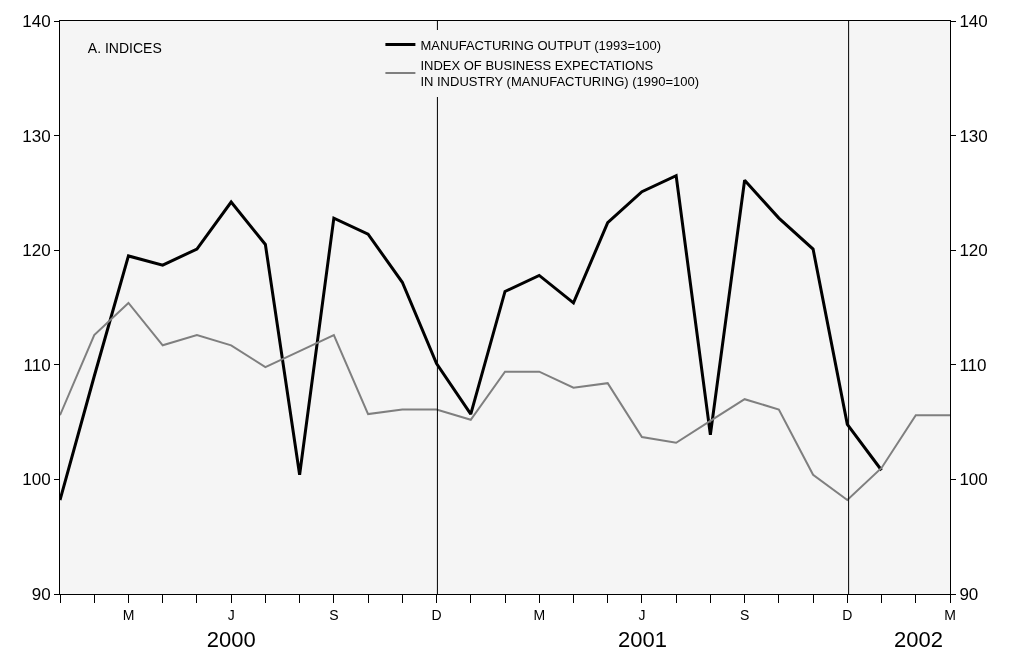 The height and width of the screenshot is (664, 1010). I want to click on y-tick-label: 120, so click(36, 251).